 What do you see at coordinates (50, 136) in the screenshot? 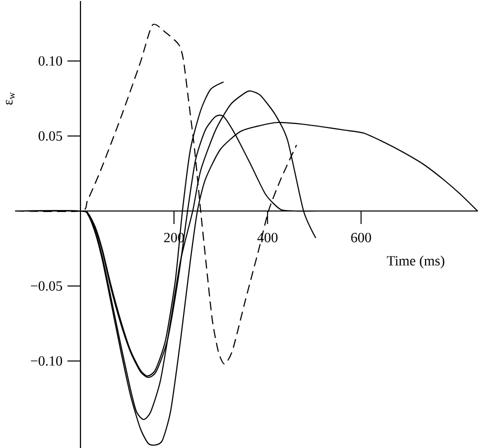
I see `y-tick-label: 0.05` at bounding box center [50, 136].